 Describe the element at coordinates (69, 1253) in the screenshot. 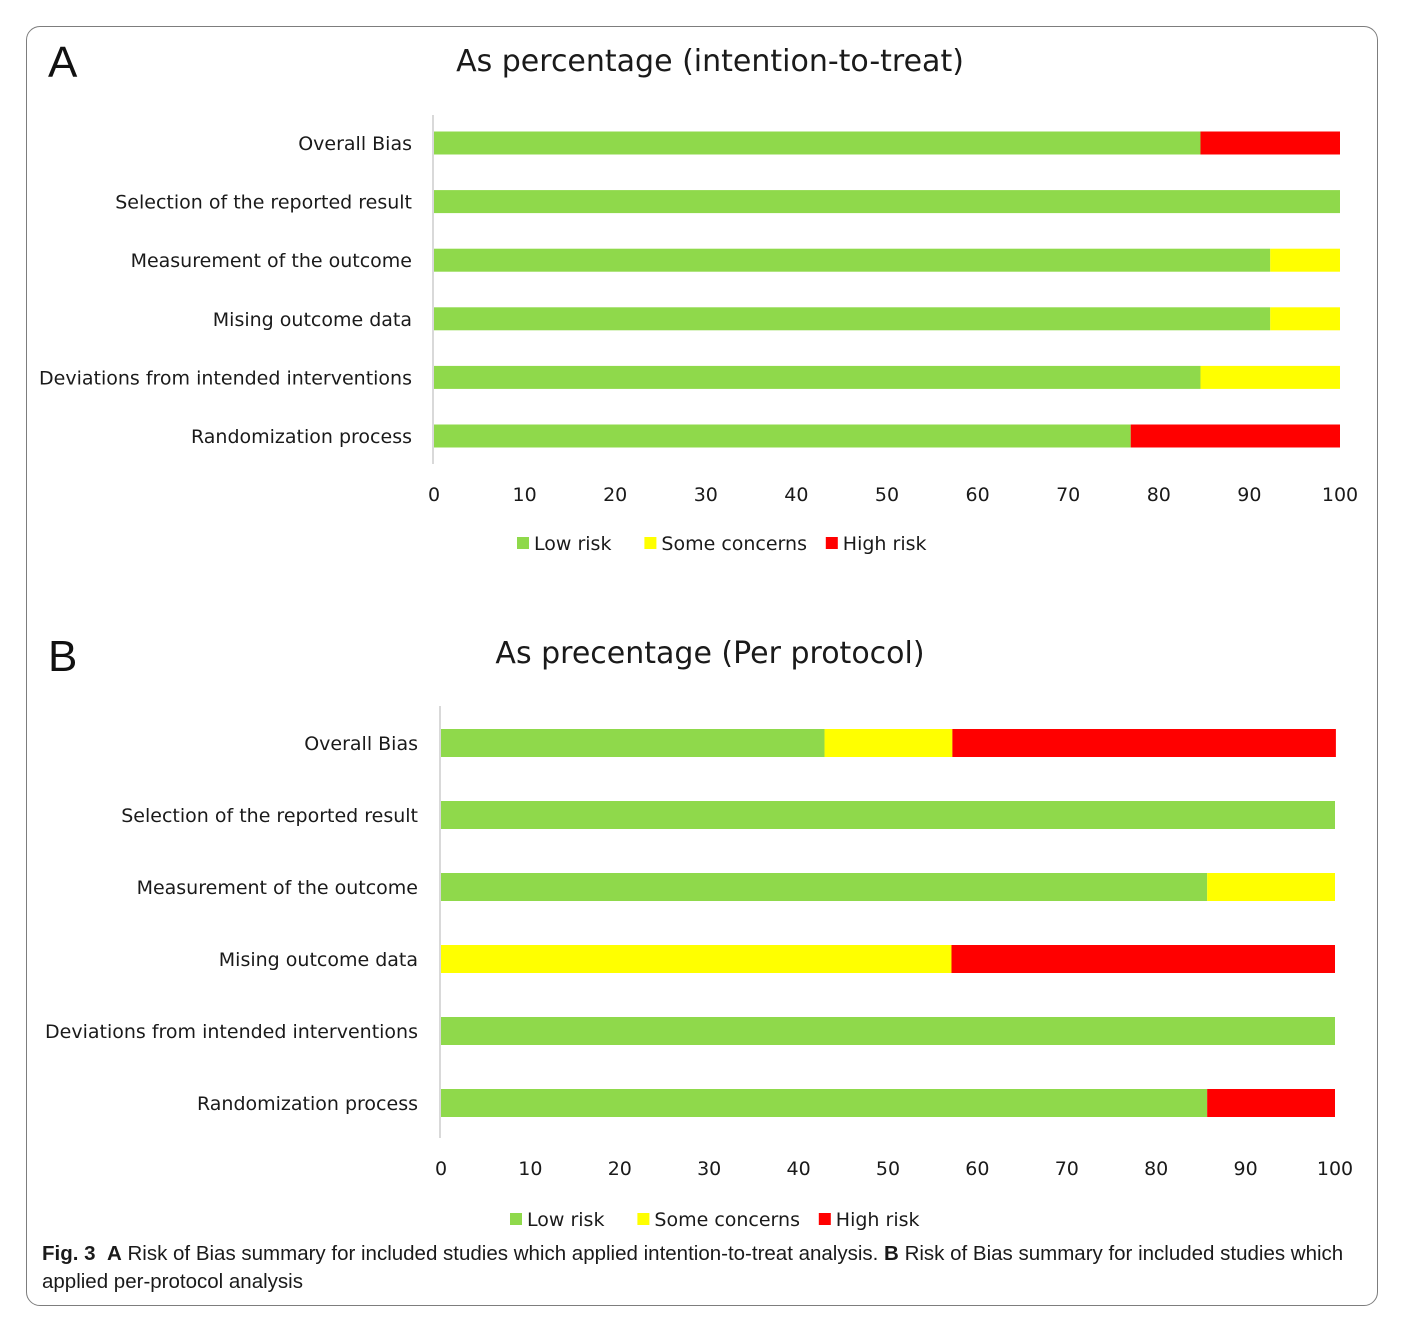

I see `caption-fig-label: Fig. 3` at that location.